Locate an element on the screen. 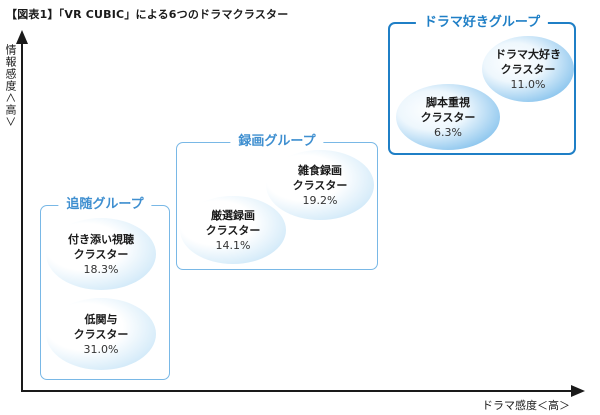 This screenshot has height=415, width=600. cluster-share: 11.0% is located at coordinates (528, 84).